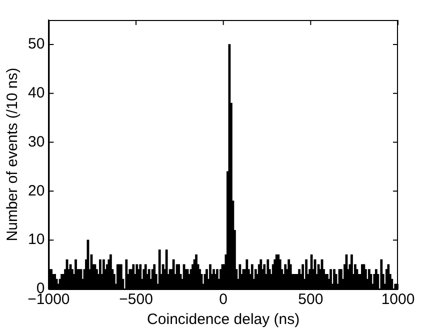  Describe the element at coordinates (36, 239) in the screenshot. I see `y-tick-label: 10` at that location.